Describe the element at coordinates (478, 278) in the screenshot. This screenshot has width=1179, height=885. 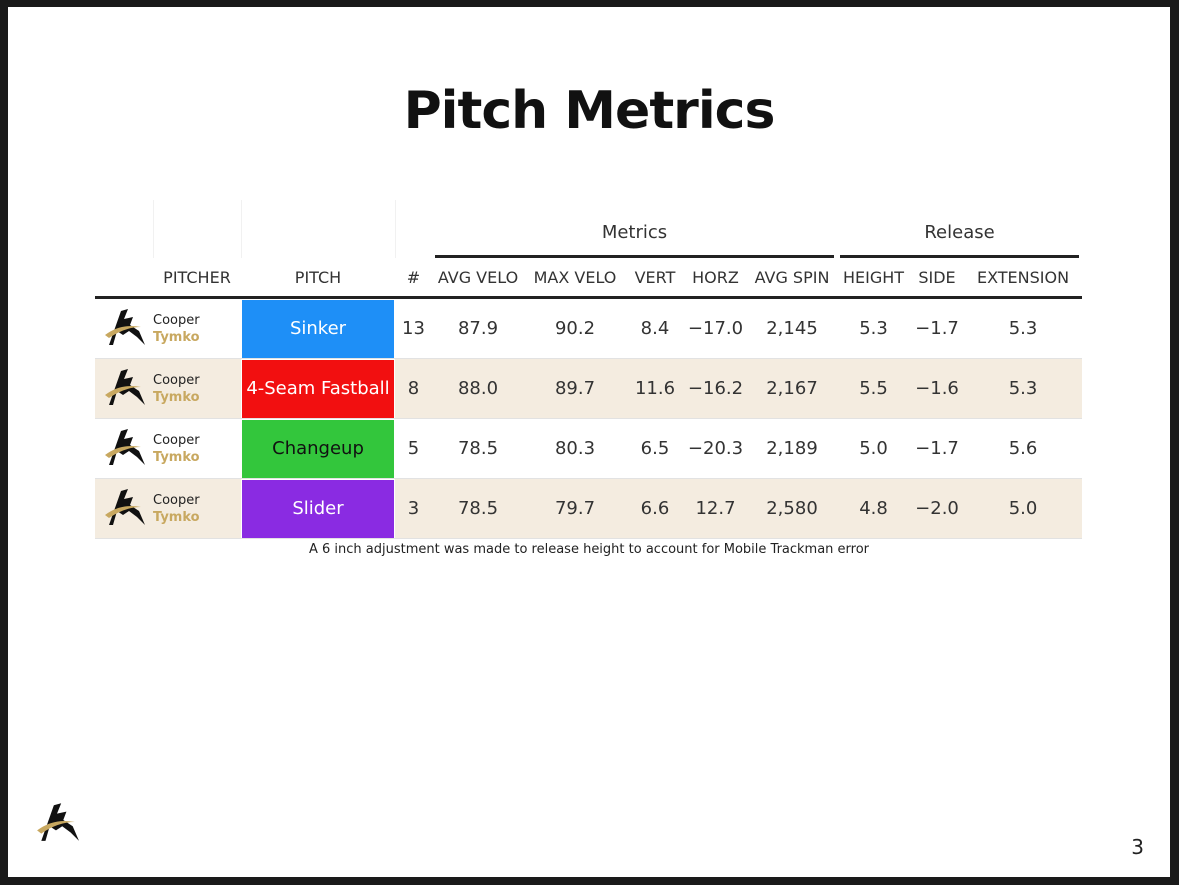
I see `column-header-avg-velo: AVG VELO` at that location.